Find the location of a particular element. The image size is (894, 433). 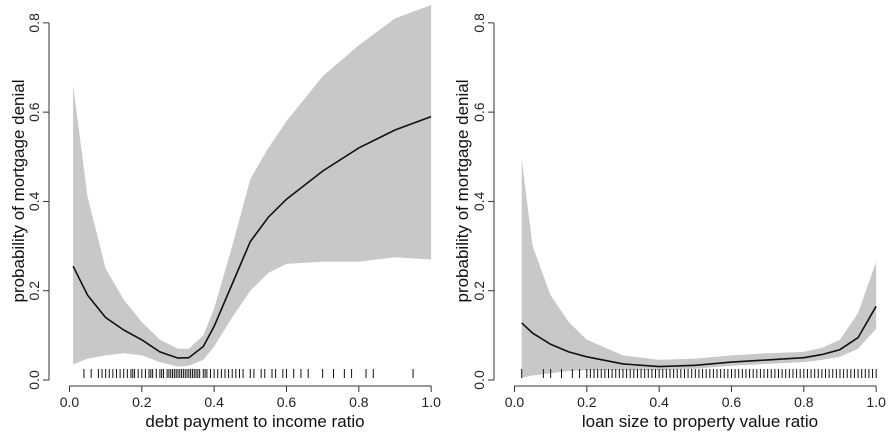

fitted-probability-line is located at coordinates (699, 336).